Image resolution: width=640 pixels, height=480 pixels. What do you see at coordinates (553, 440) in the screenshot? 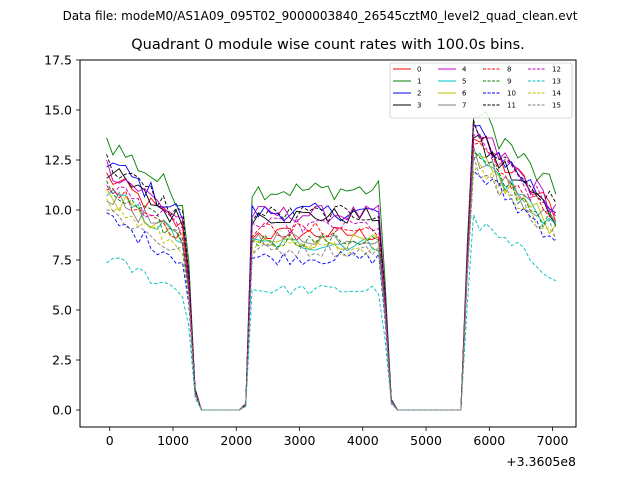
I see `x-tick-label: 7000` at bounding box center [553, 440].